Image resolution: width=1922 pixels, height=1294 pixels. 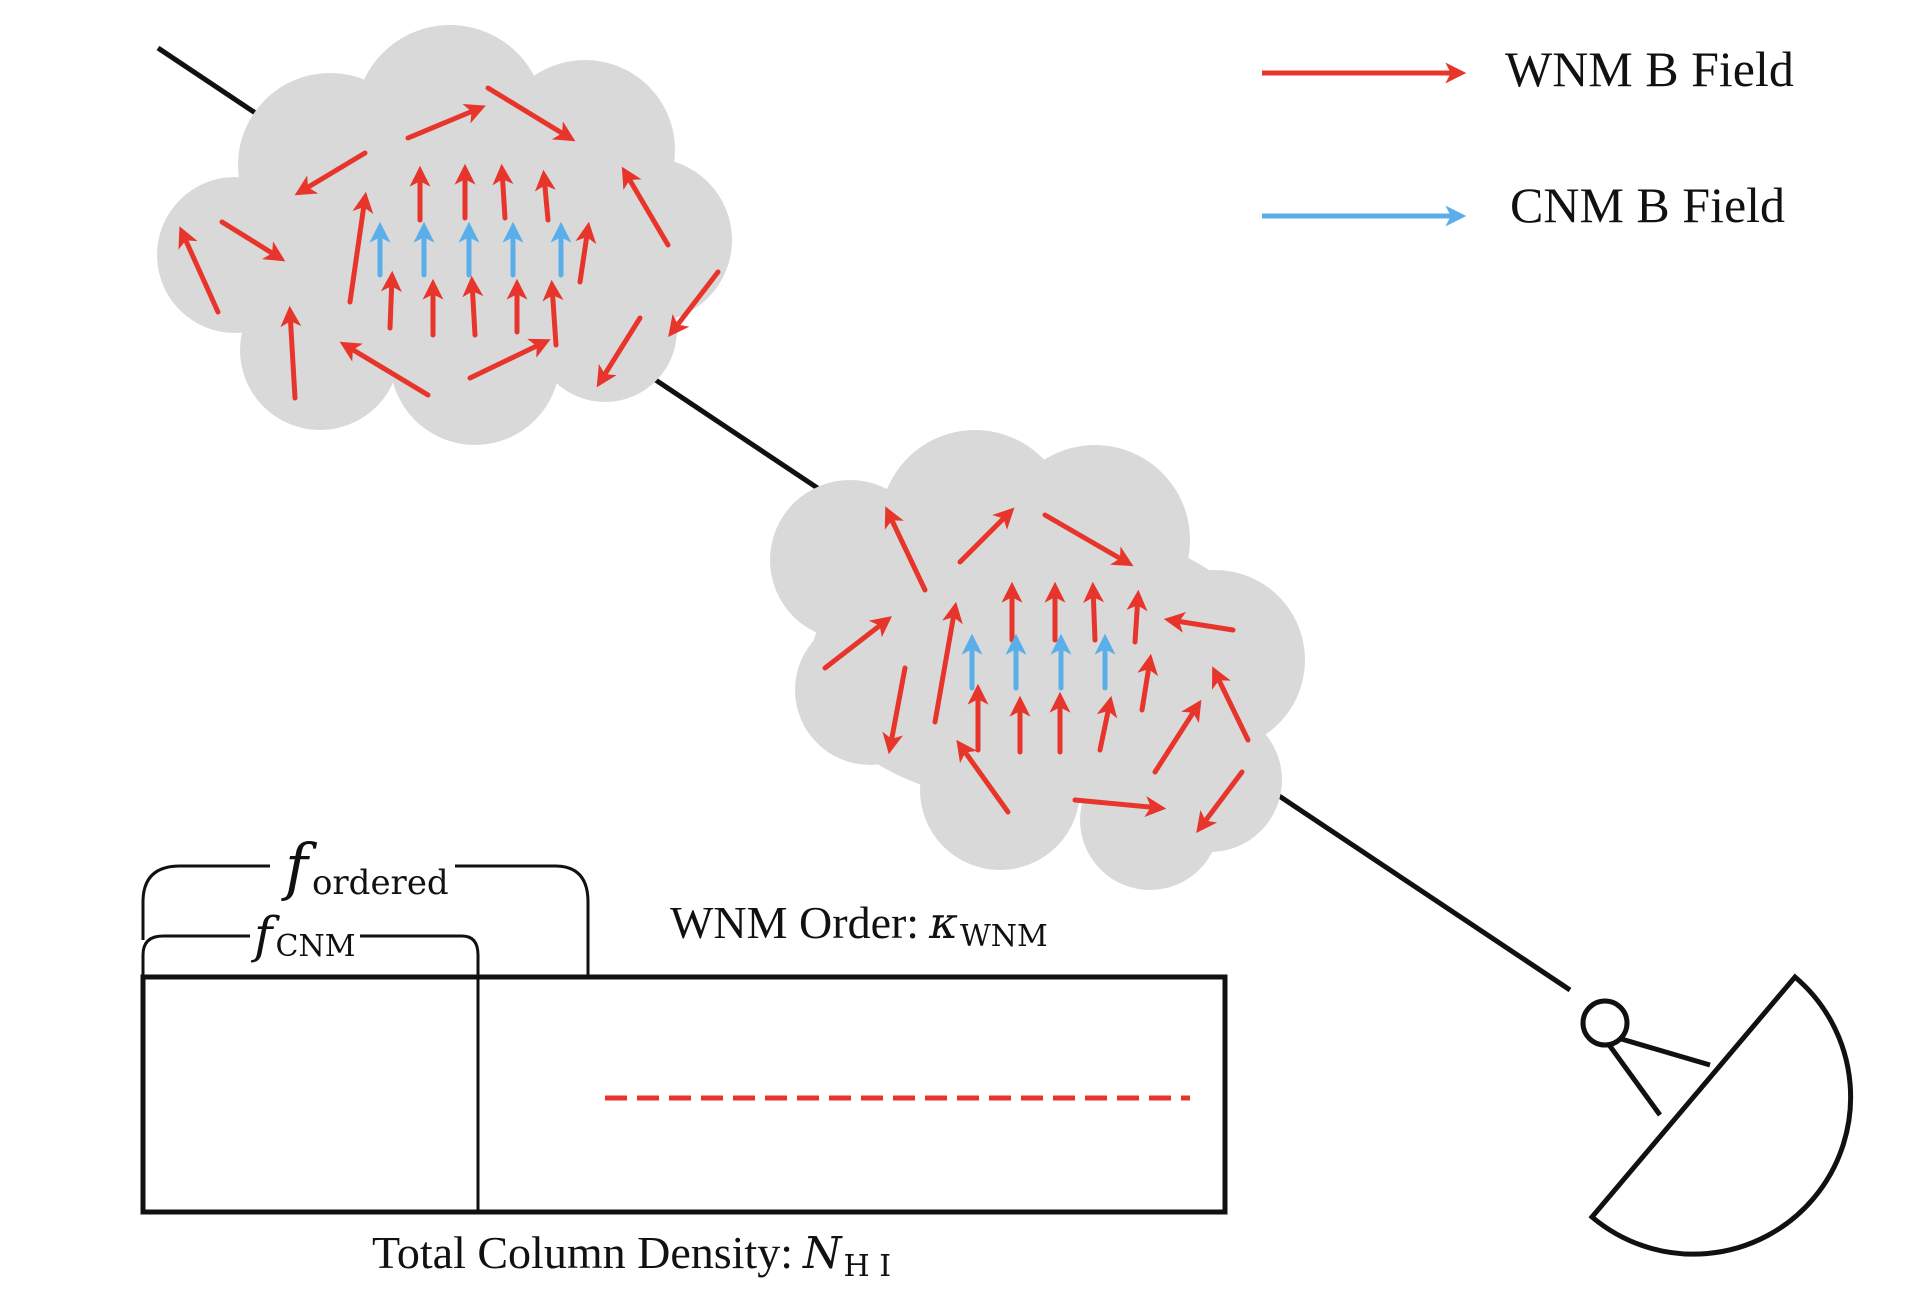 What do you see at coordinates (444, 235) in the screenshot?
I see `cloud-upper` at bounding box center [444, 235].